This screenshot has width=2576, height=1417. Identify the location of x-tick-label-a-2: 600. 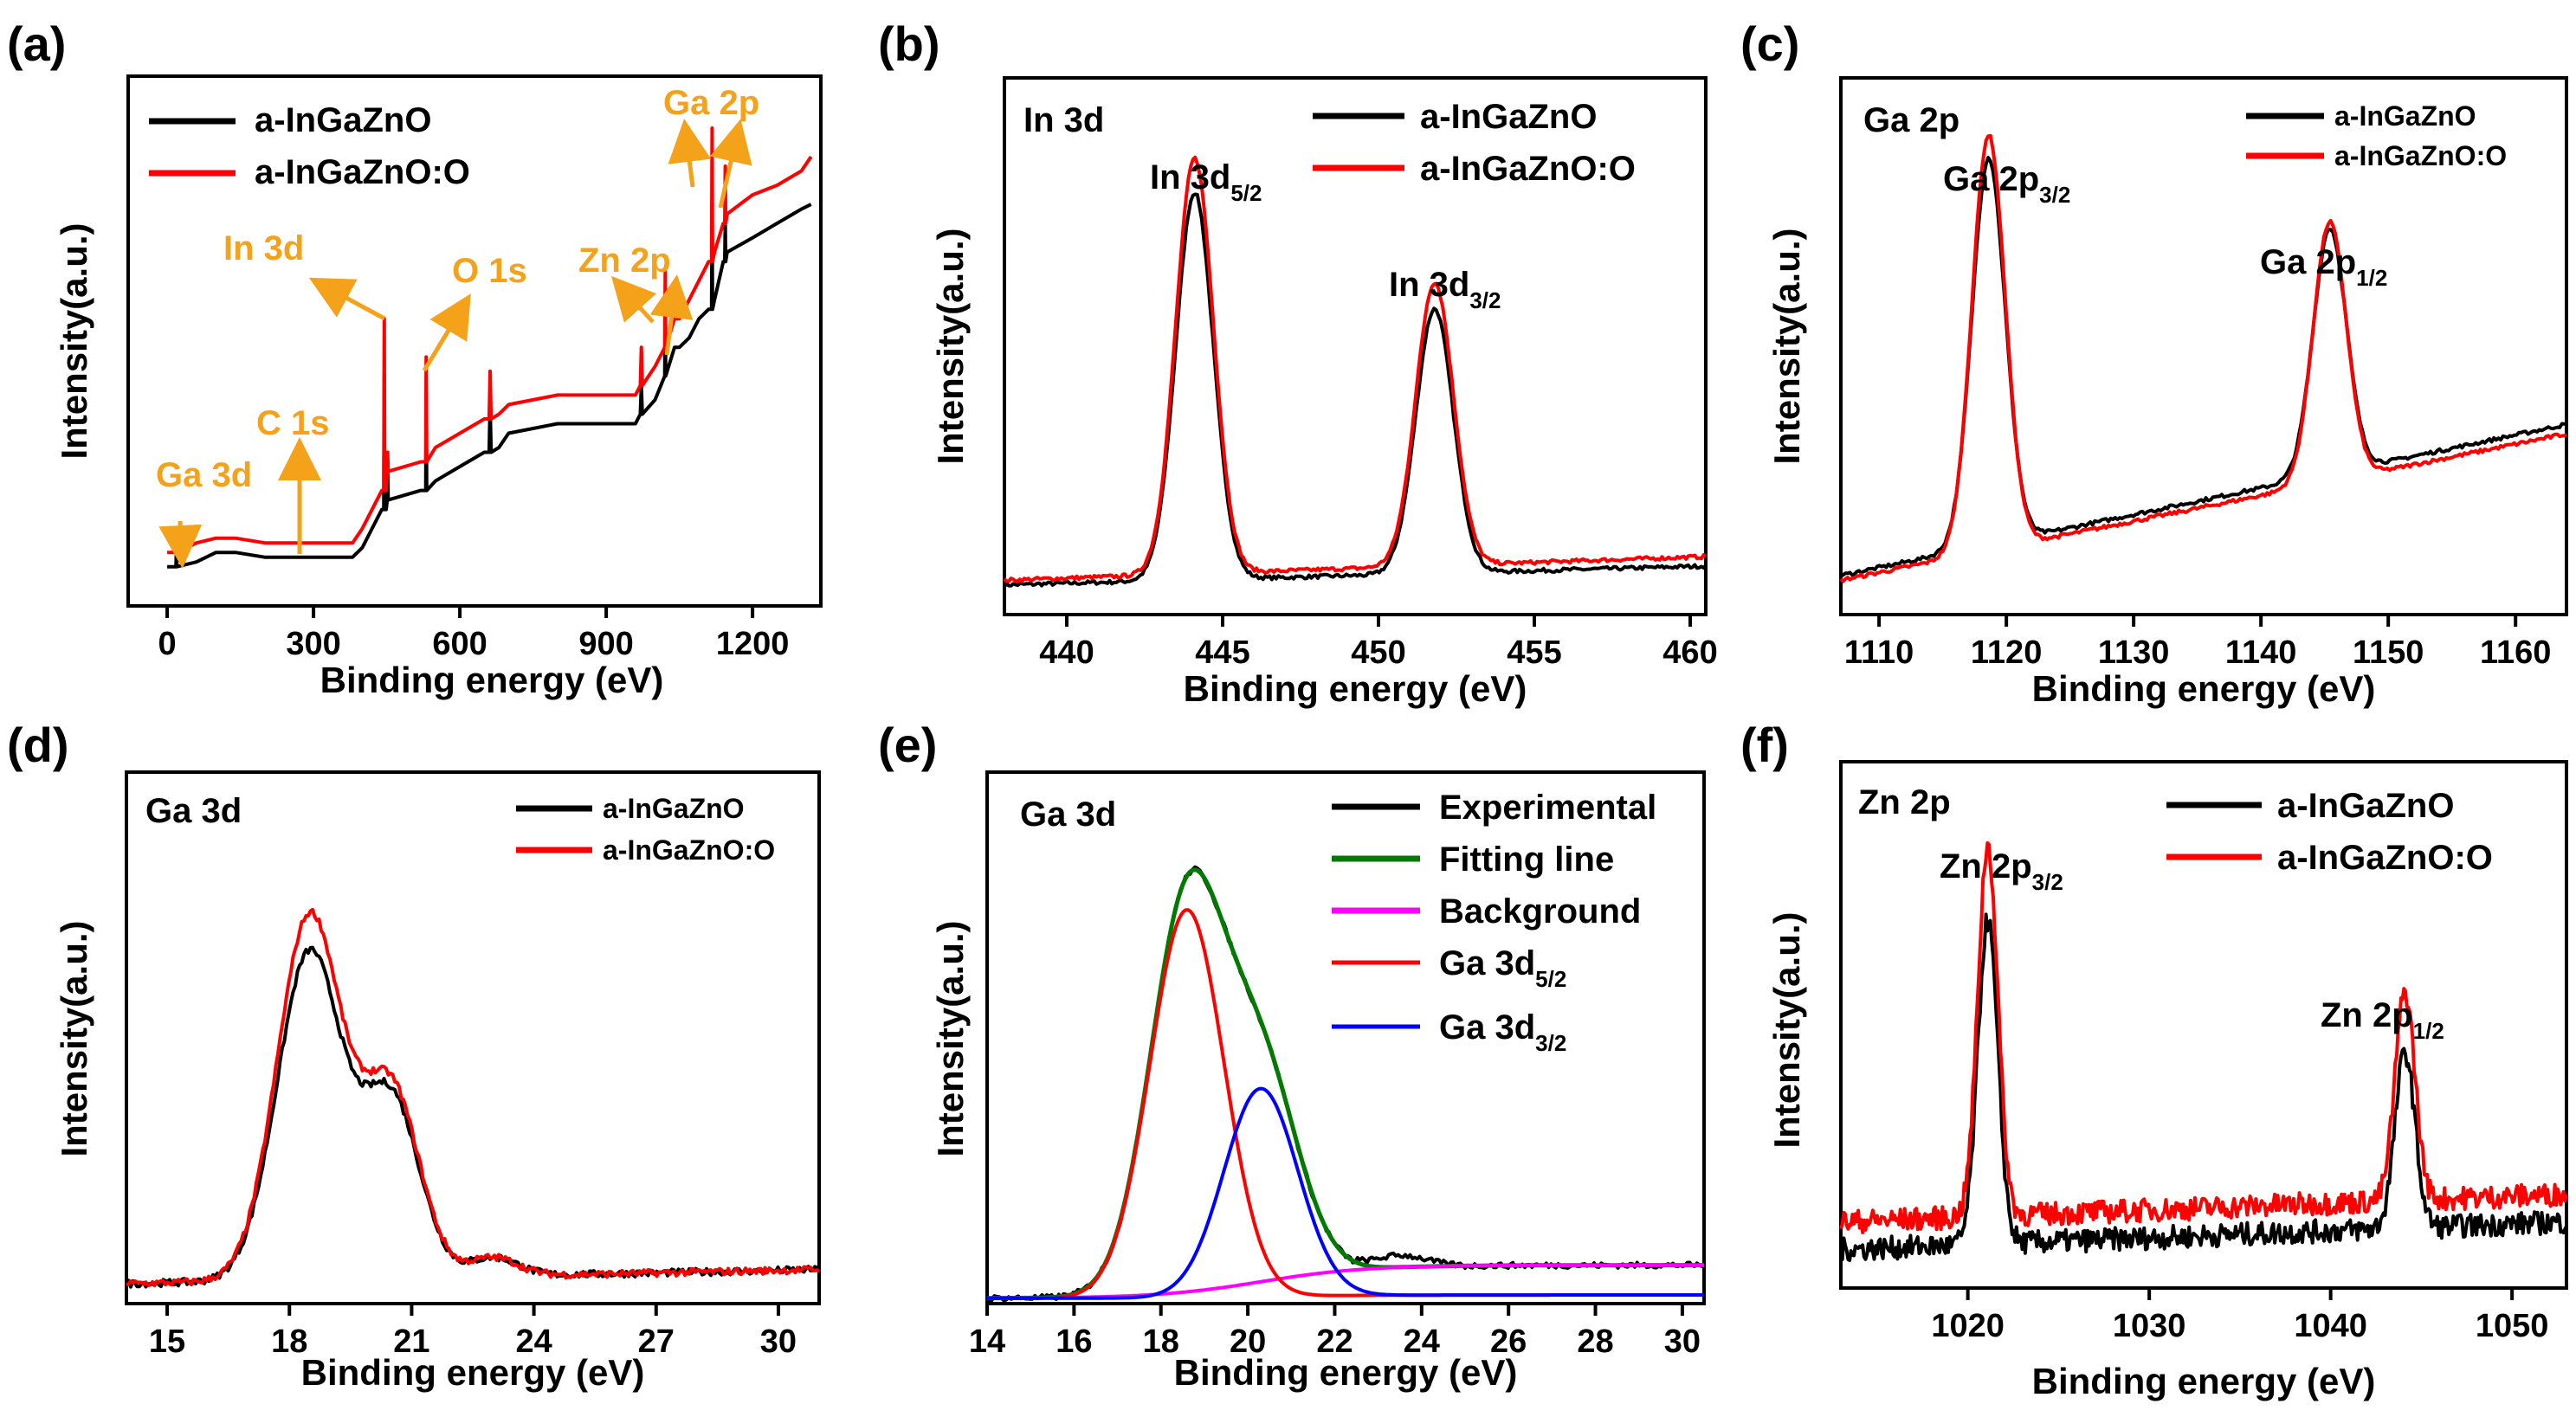
(459, 644).